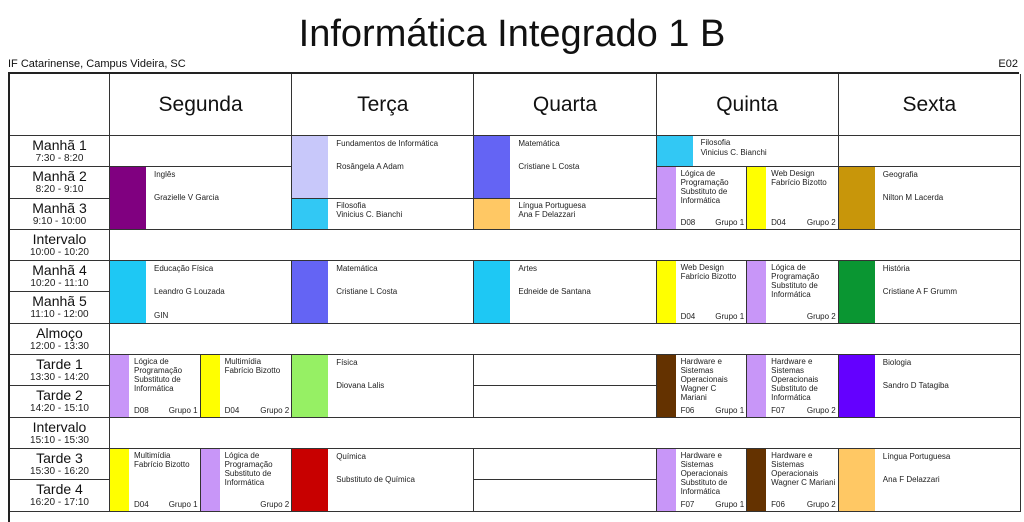 Image resolution: width=1024 pixels, height=522 pixels. What do you see at coordinates (900, 175) in the screenshot?
I see `subject-name: Geografia` at bounding box center [900, 175].